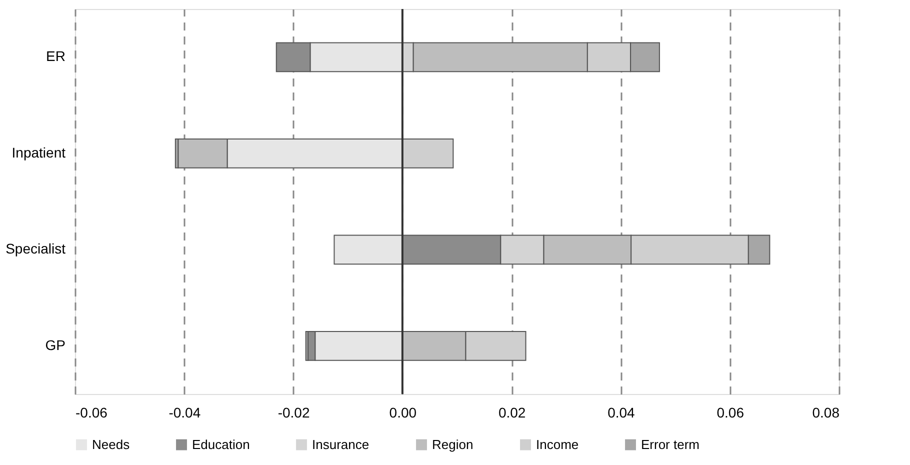 Image resolution: width=910 pixels, height=465 pixels. I want to click on x-tick-label: 0.08, so click(826, 412).